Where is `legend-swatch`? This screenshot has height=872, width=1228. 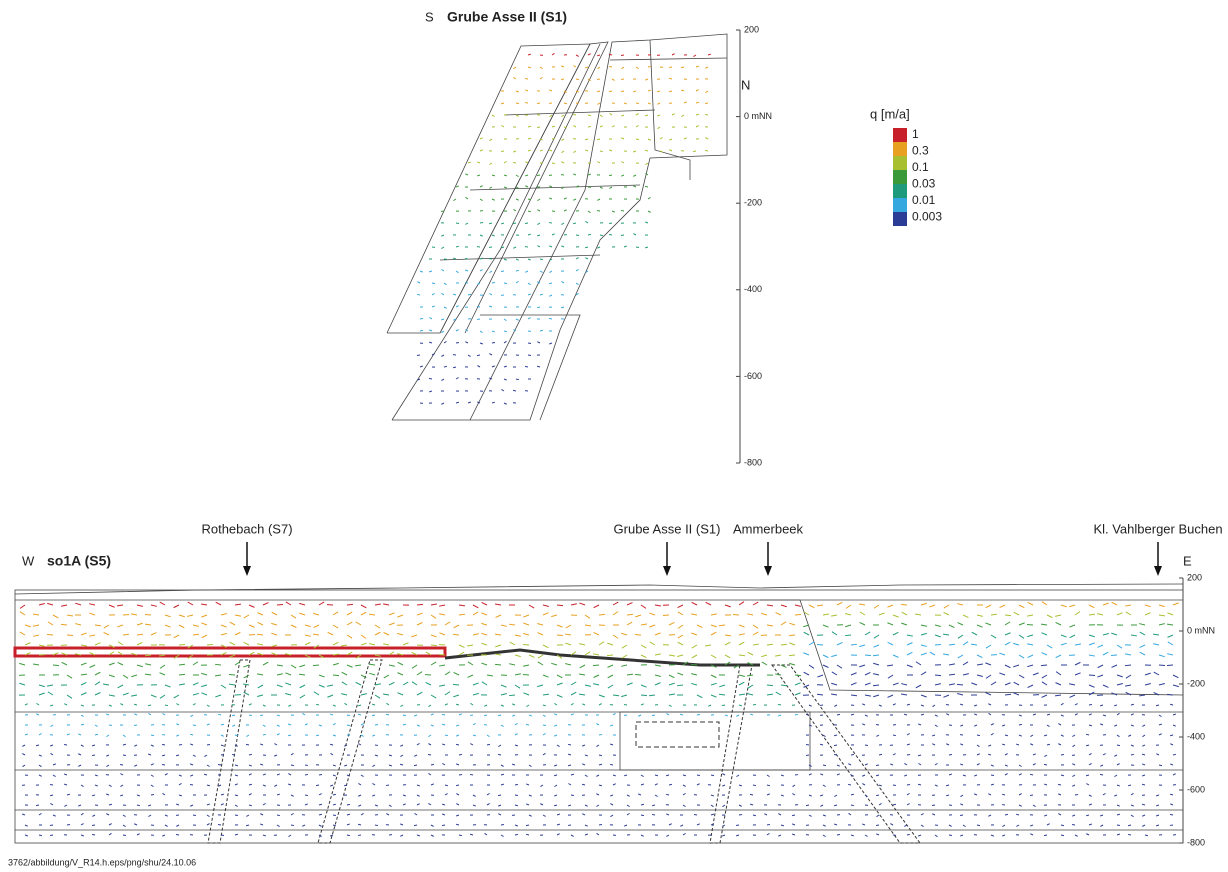 legend-swatch is located at coordinates (900, 135).